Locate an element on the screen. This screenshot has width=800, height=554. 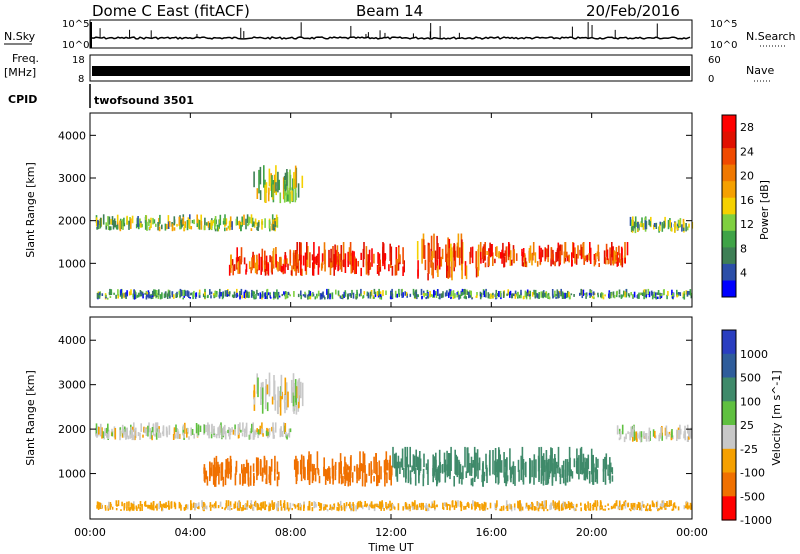
velocity-colorbar-swatch is located at coordinates (729, 389).